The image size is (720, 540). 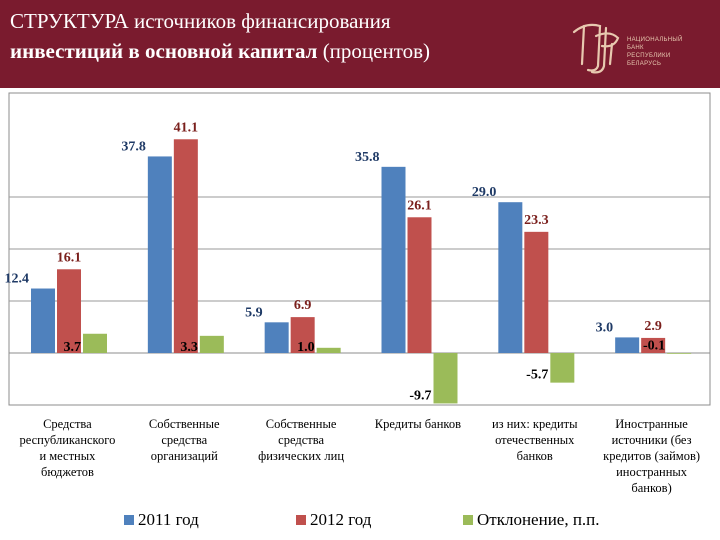 I want to click on data-label-2011: 37.8, so click(x=133, y=146).